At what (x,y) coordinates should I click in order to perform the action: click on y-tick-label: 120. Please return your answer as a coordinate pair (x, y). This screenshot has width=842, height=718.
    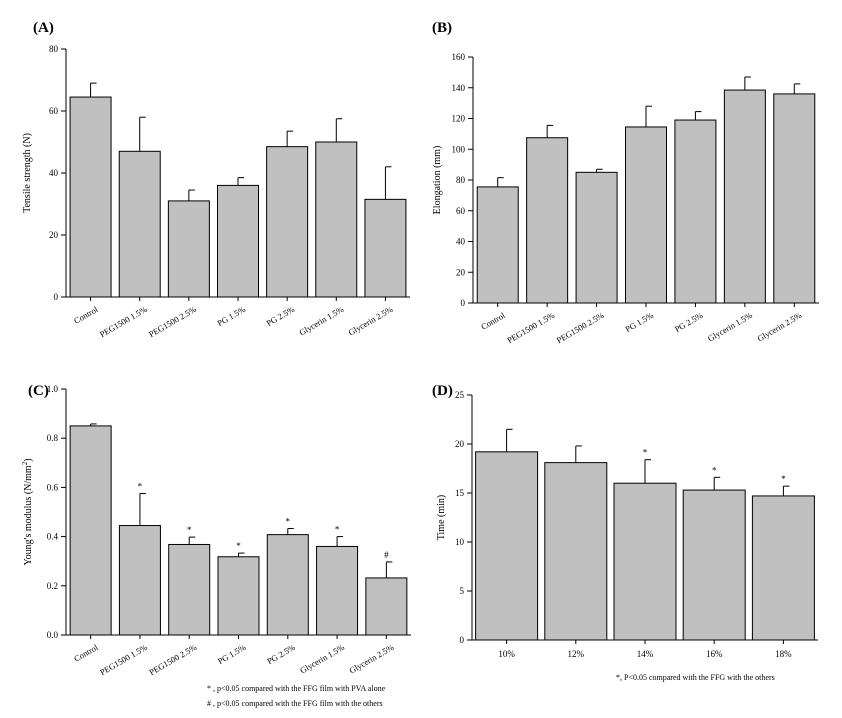
    Looking at the image, I should click on (459, 119).